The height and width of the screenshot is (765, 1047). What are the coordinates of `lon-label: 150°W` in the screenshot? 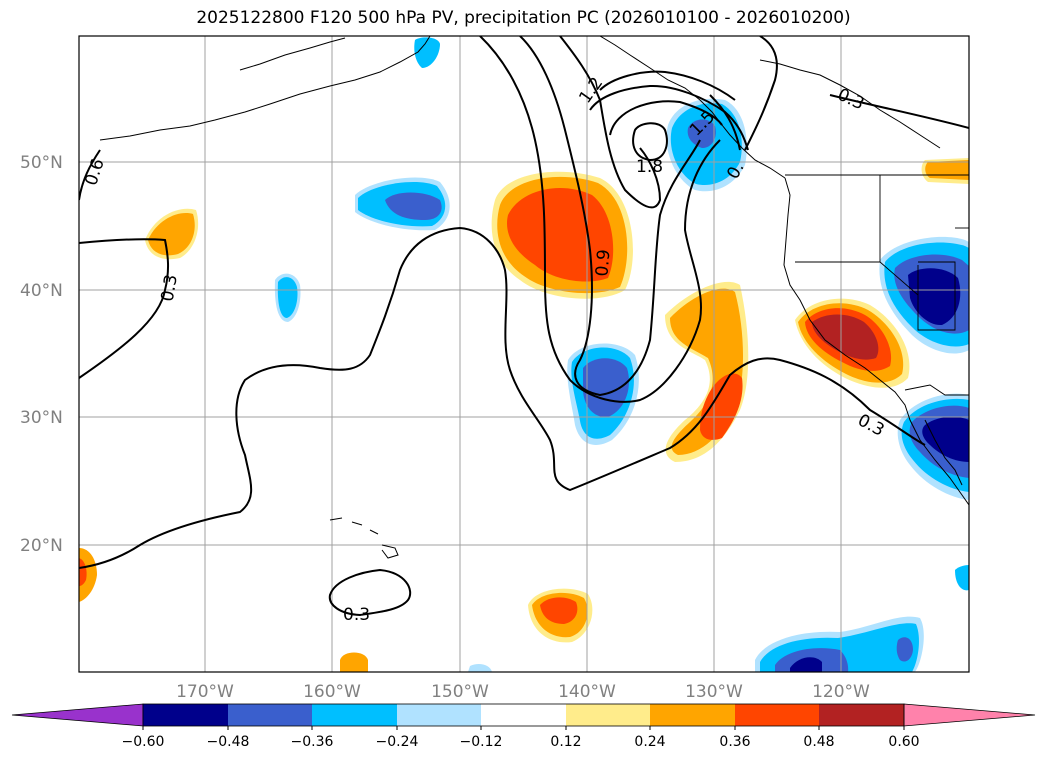 It's located at (460, 692).